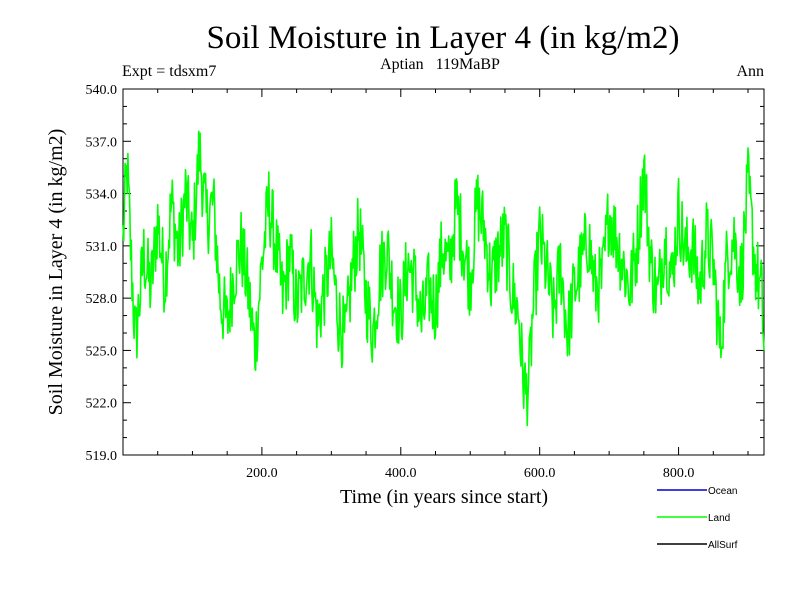 The image size is (800, 600). I want to click on season-label: Ann, so click(750, 71).